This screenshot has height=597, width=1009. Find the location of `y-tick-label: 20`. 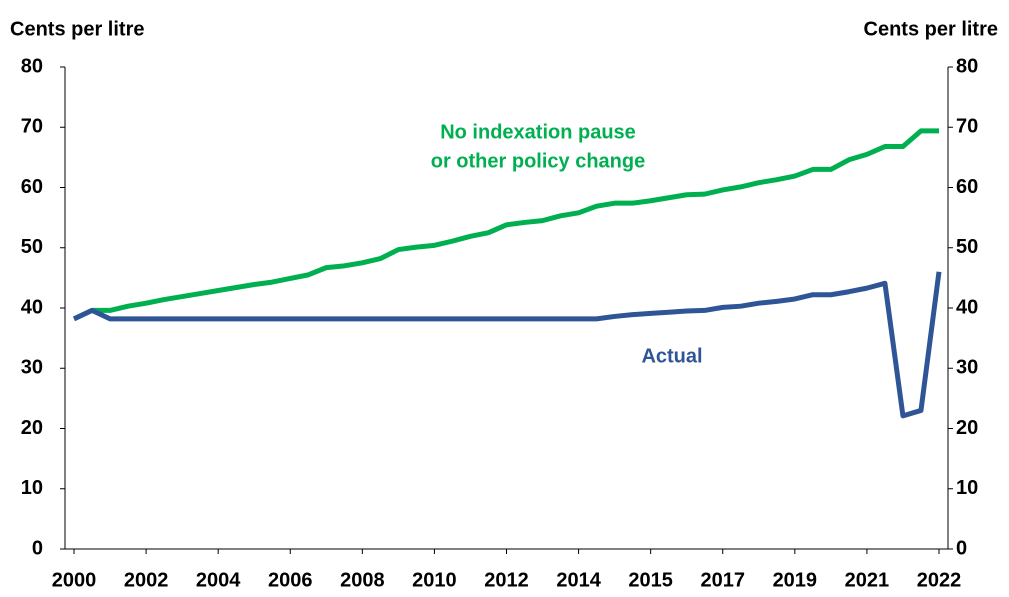

y-tick-label: 20 is located at coordinates (32, 428).